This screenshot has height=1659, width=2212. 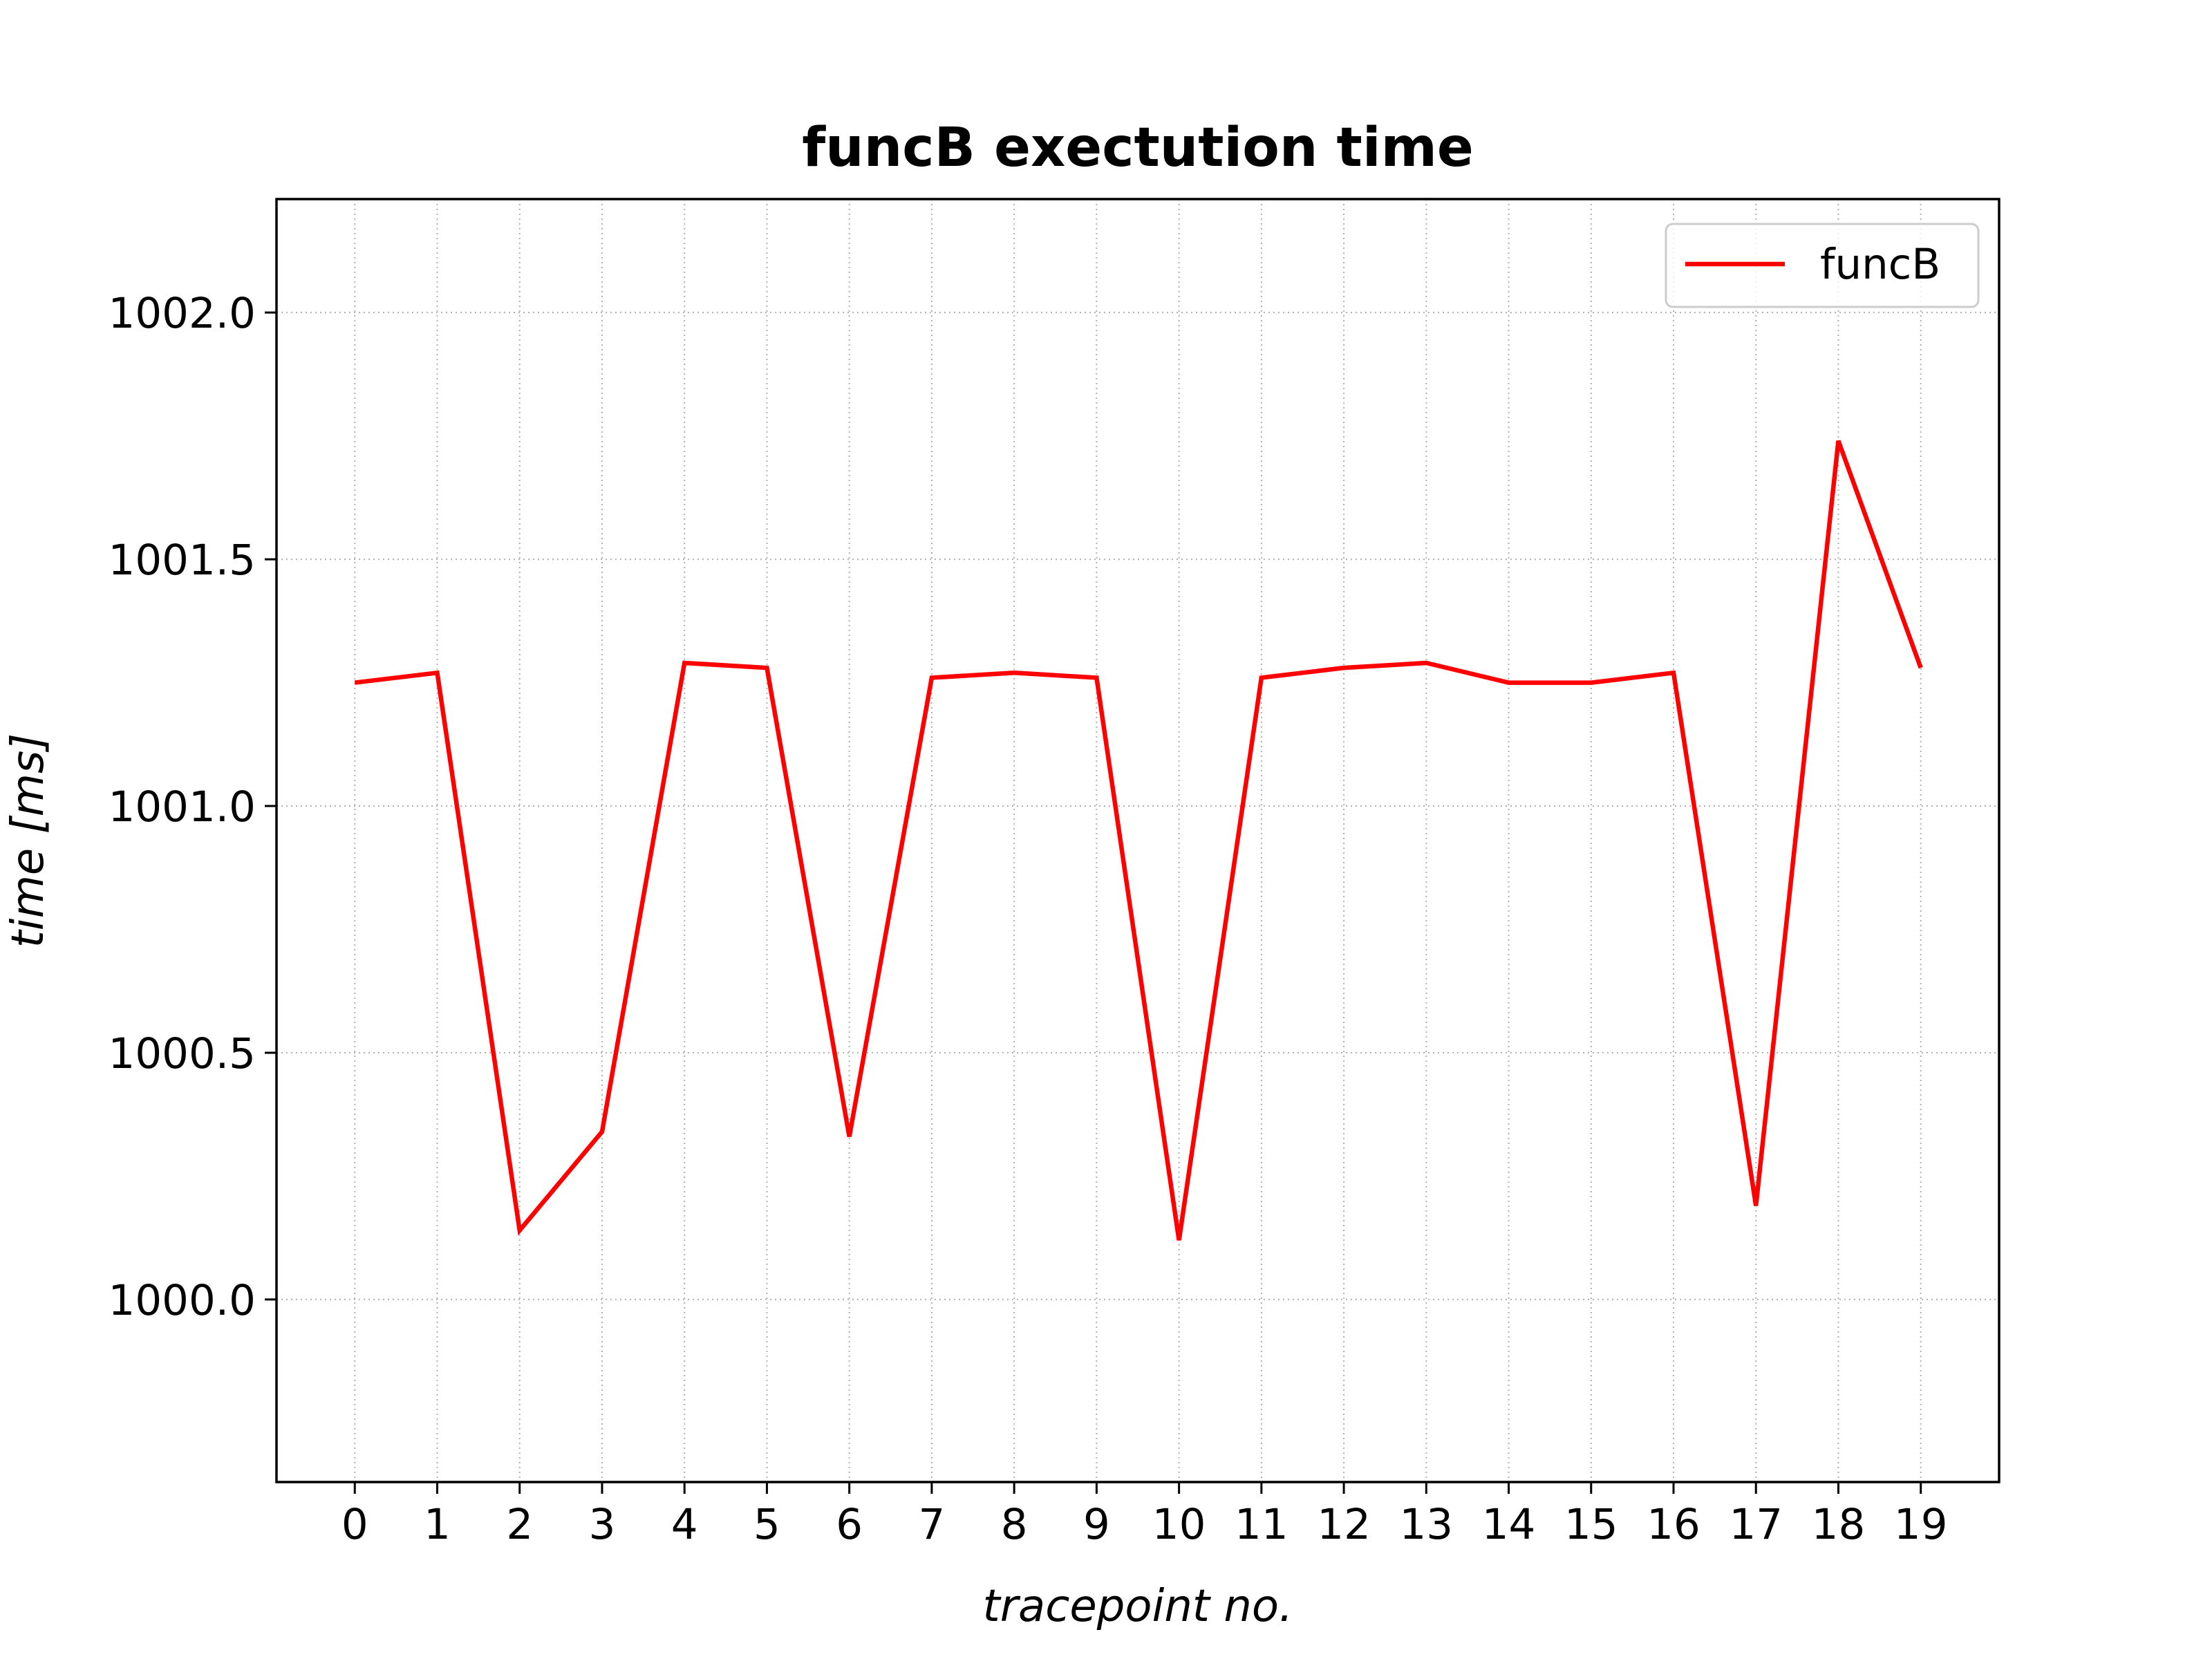 What do you see at coordinates (1145, 1516) in the screenshot?
I see `x-axis-ticks: 0 1 2 3 4 5 6 7 8 9 10 11 12 13 14 15 16 17 18 19` at bounding box center [1145, 1516].